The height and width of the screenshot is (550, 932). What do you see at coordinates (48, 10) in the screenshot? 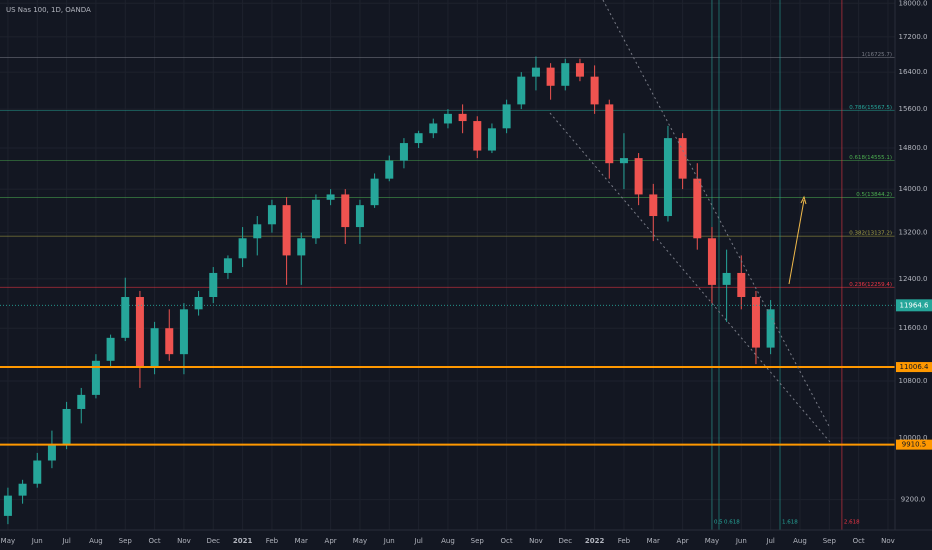
I see `chart-title: US Nas 100, 1D, OANDA` at bounding box center [48, 10].